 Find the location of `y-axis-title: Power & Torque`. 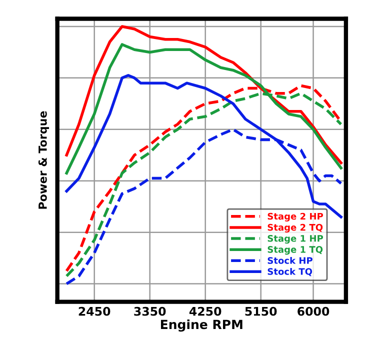

y-axis-title: Power & Torque is located at coordinates (44, 160).